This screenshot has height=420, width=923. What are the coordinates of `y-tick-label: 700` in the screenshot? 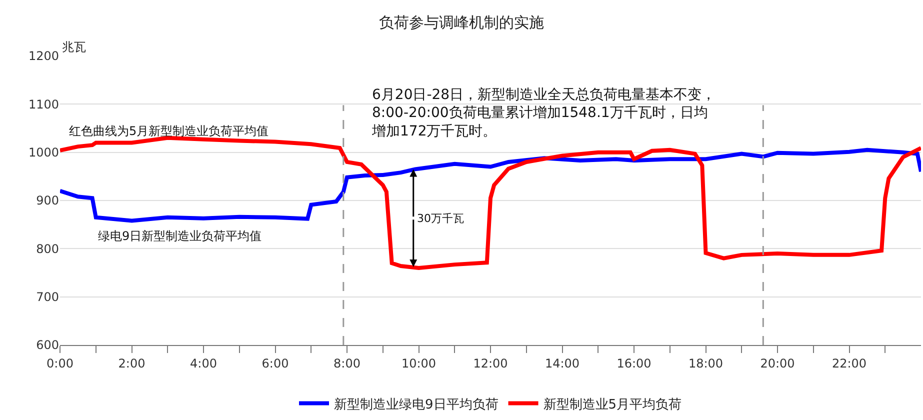 It's located at (47, 297).